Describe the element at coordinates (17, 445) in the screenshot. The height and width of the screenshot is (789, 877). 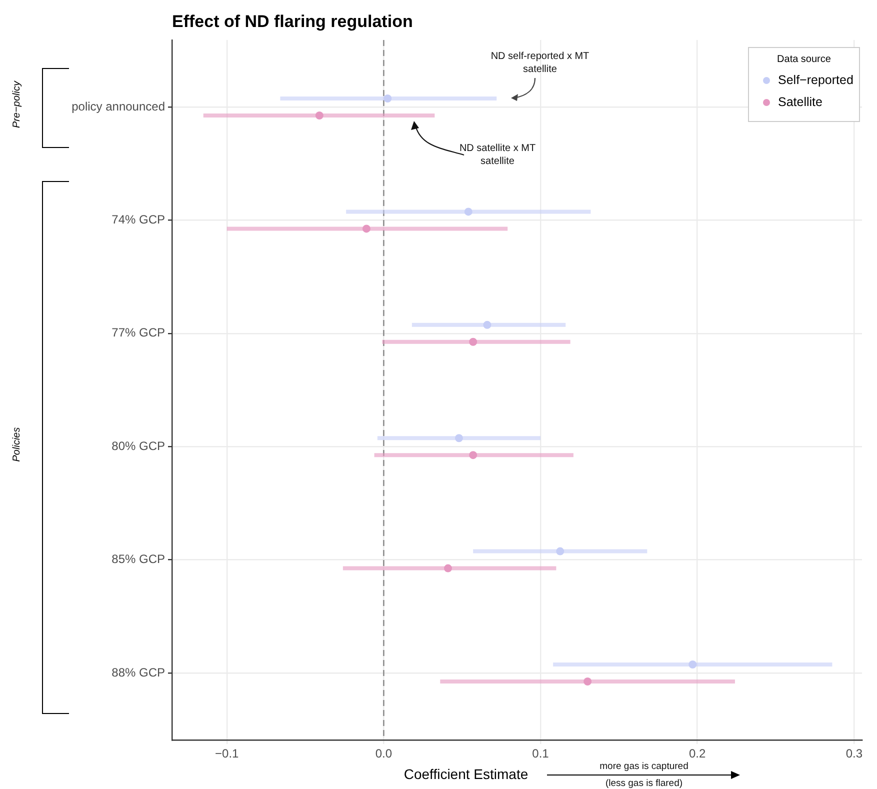
I see `text: Policies` at that location.